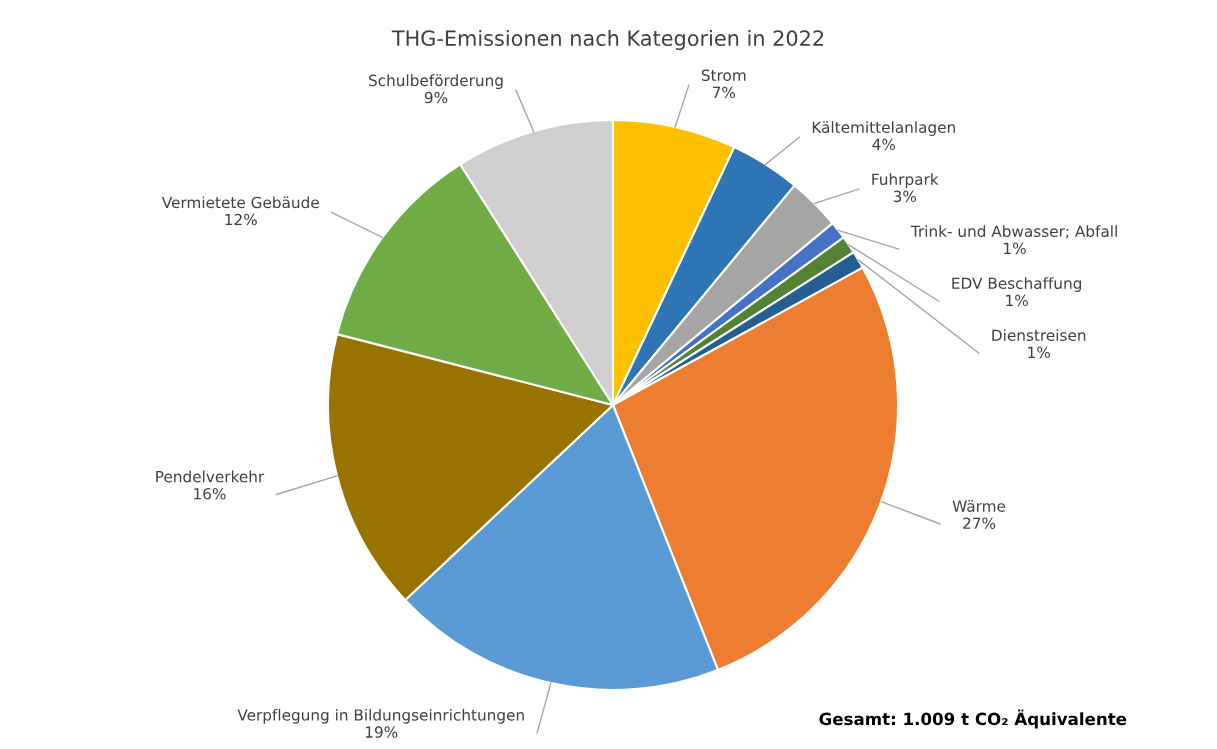 The width and height of the screenshot is (1217, 749). I want to click on slice-label: Kältemittelanlagen, so click(883, 128).